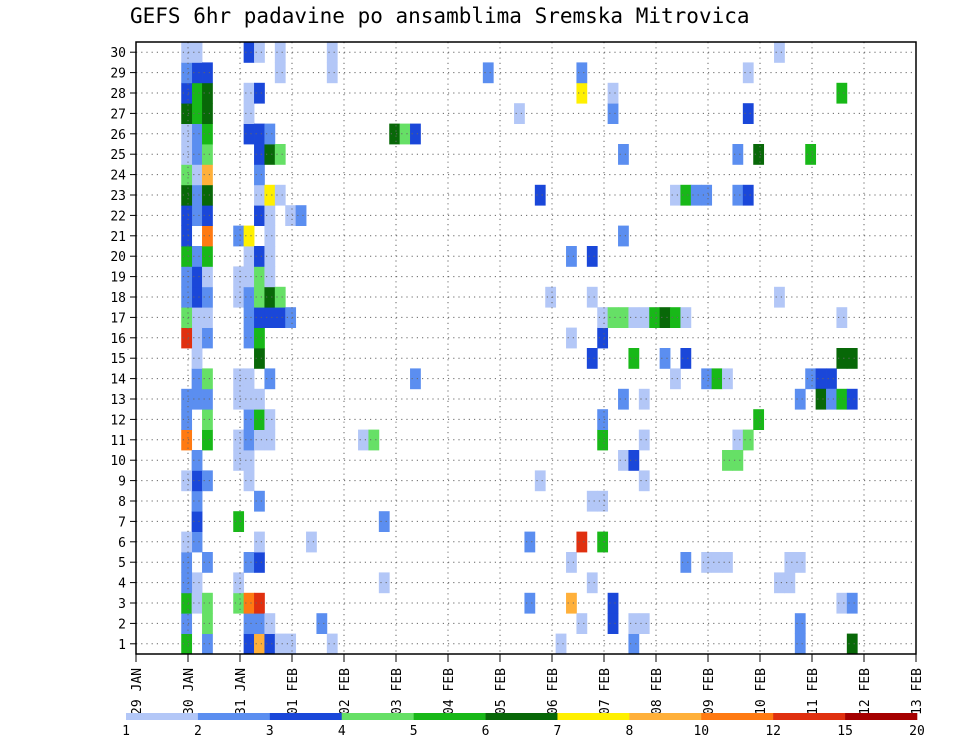  I want to click on x-tick-label: 08 FEB, so click(657, 691).